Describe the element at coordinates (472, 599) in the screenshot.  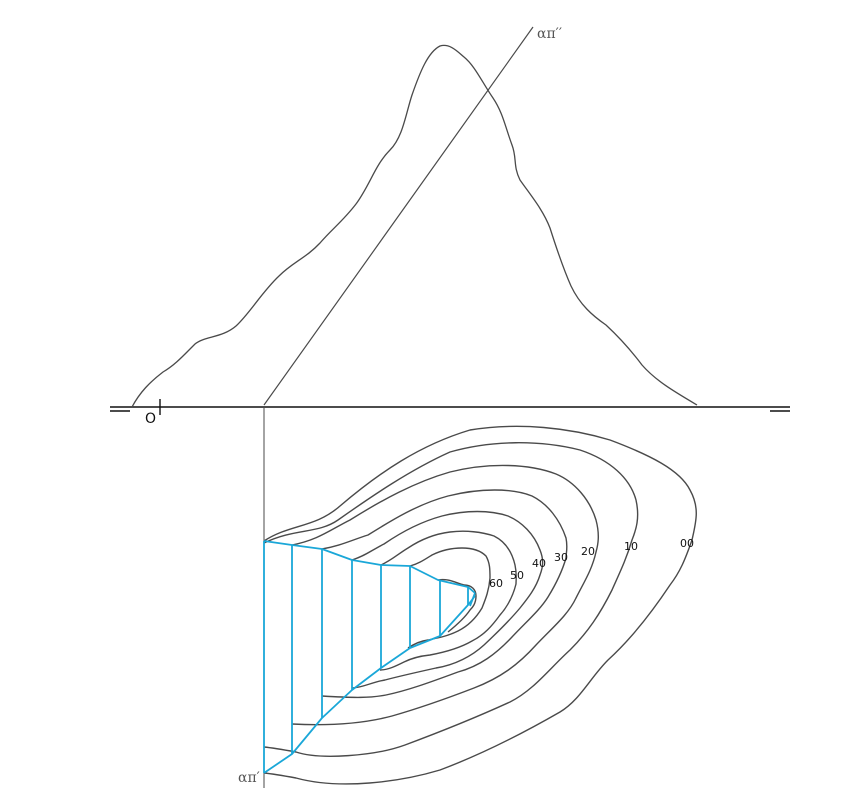
I see `section-line-apex` at that location.